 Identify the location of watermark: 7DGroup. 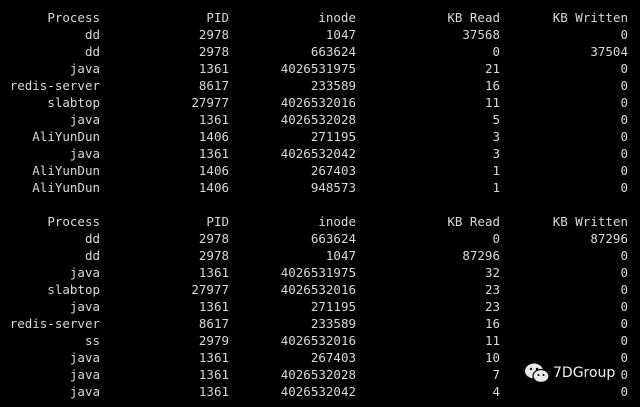
(569, 373).